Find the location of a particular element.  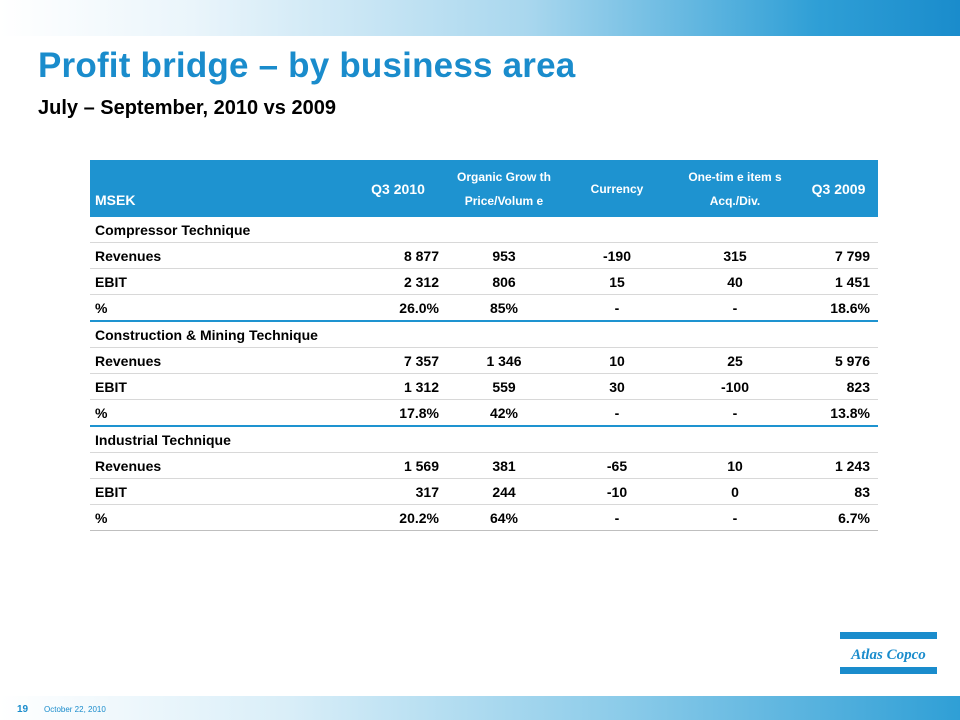

cell-onetime: 25 is located at coordinates (735, 360).